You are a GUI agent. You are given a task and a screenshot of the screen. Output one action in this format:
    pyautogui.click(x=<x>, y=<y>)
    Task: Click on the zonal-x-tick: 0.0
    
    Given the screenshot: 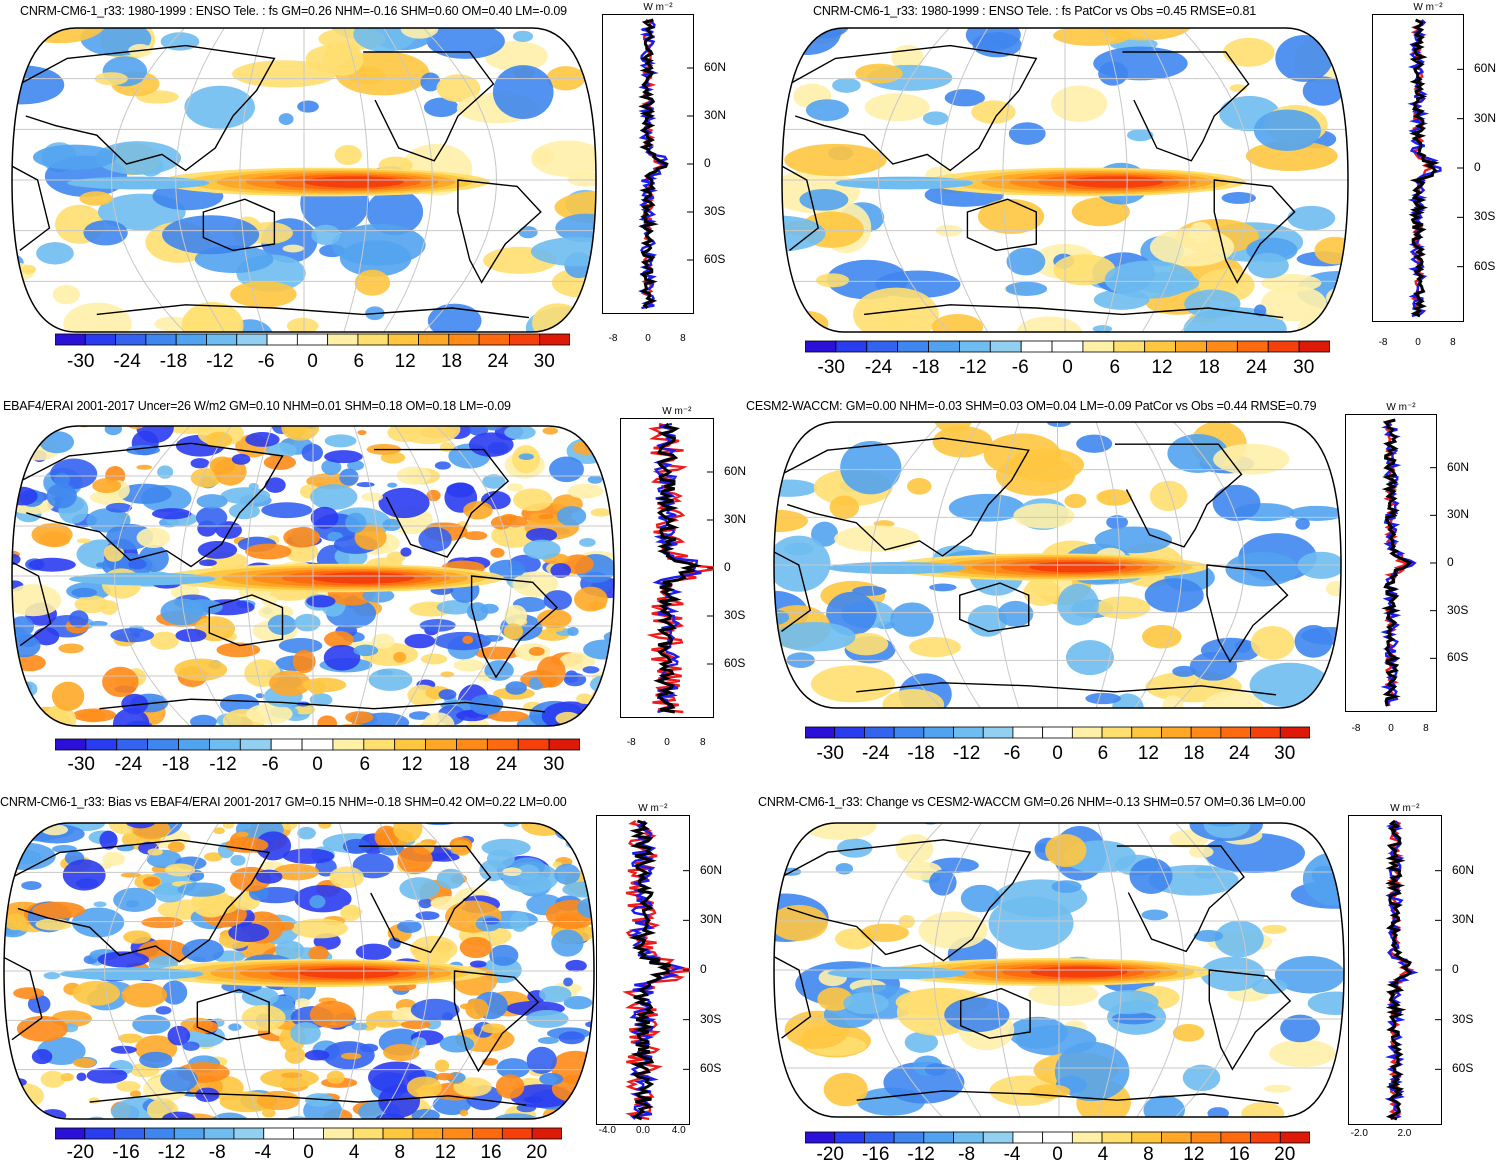 What is the action you would take?
    pyautogui.click(x=643, y=1130)
    